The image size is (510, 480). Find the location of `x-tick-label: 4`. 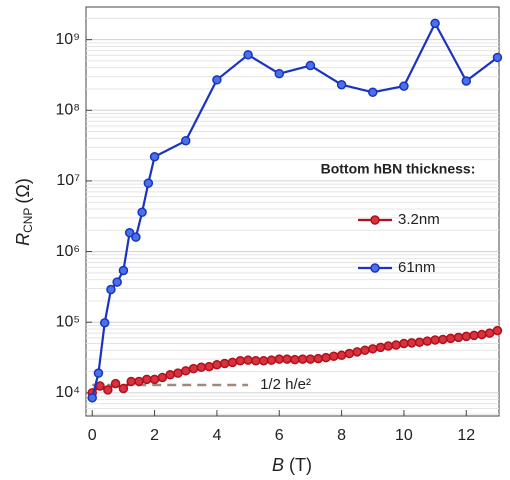

x-tick-label: 4 is located at coordinates (216, 435).